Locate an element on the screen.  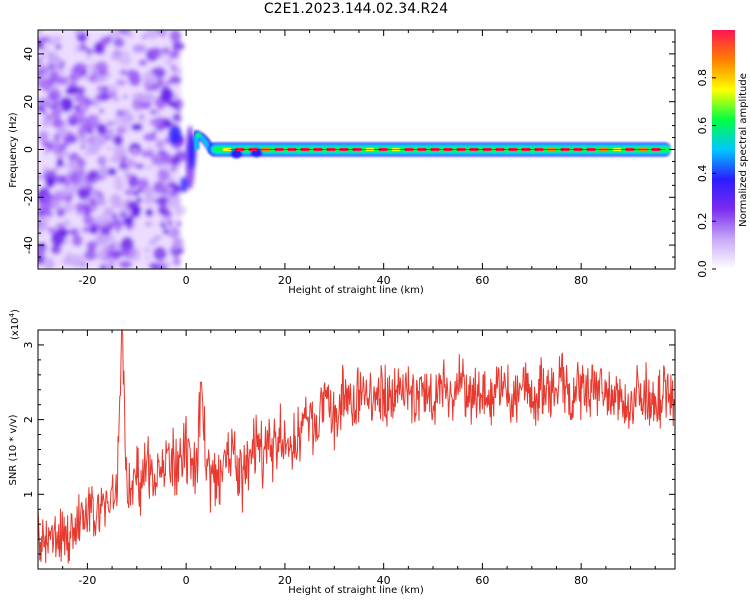
figure-title: C2E1.2023.144.02.34.R24 is located at coordinates (356, 9).